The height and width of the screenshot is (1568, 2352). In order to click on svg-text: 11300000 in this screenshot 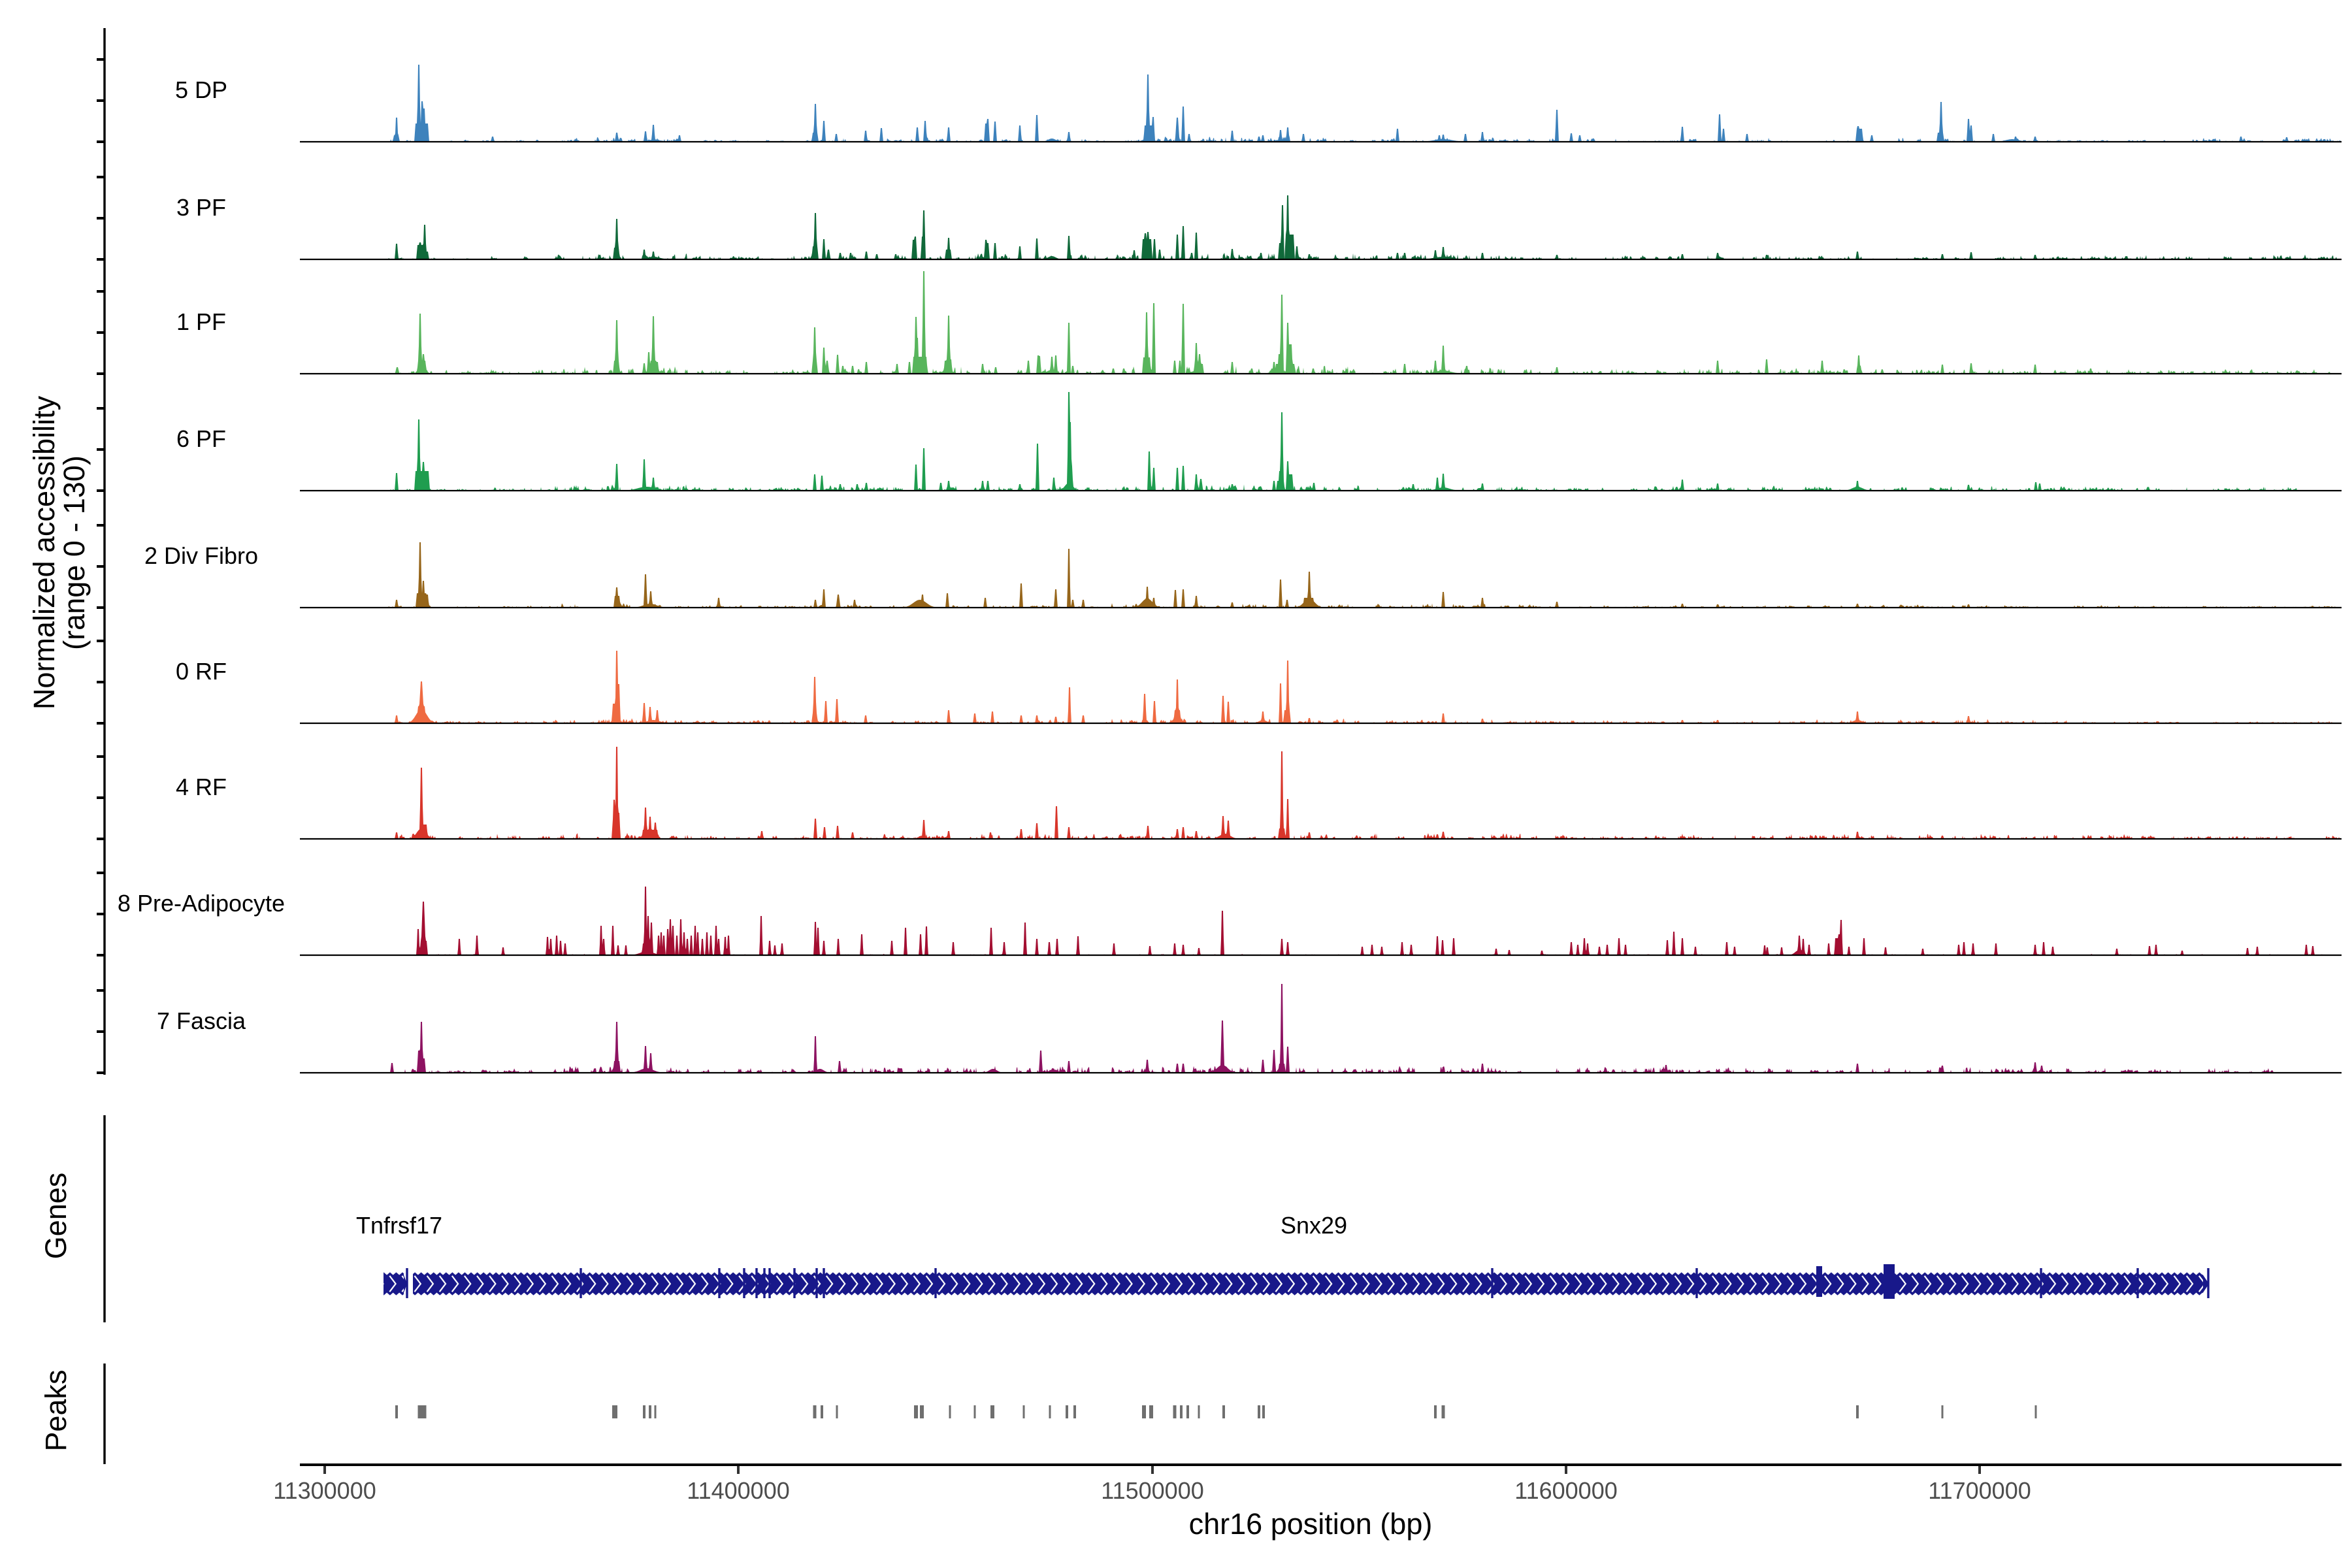, I will do `click(324, 1490)`.